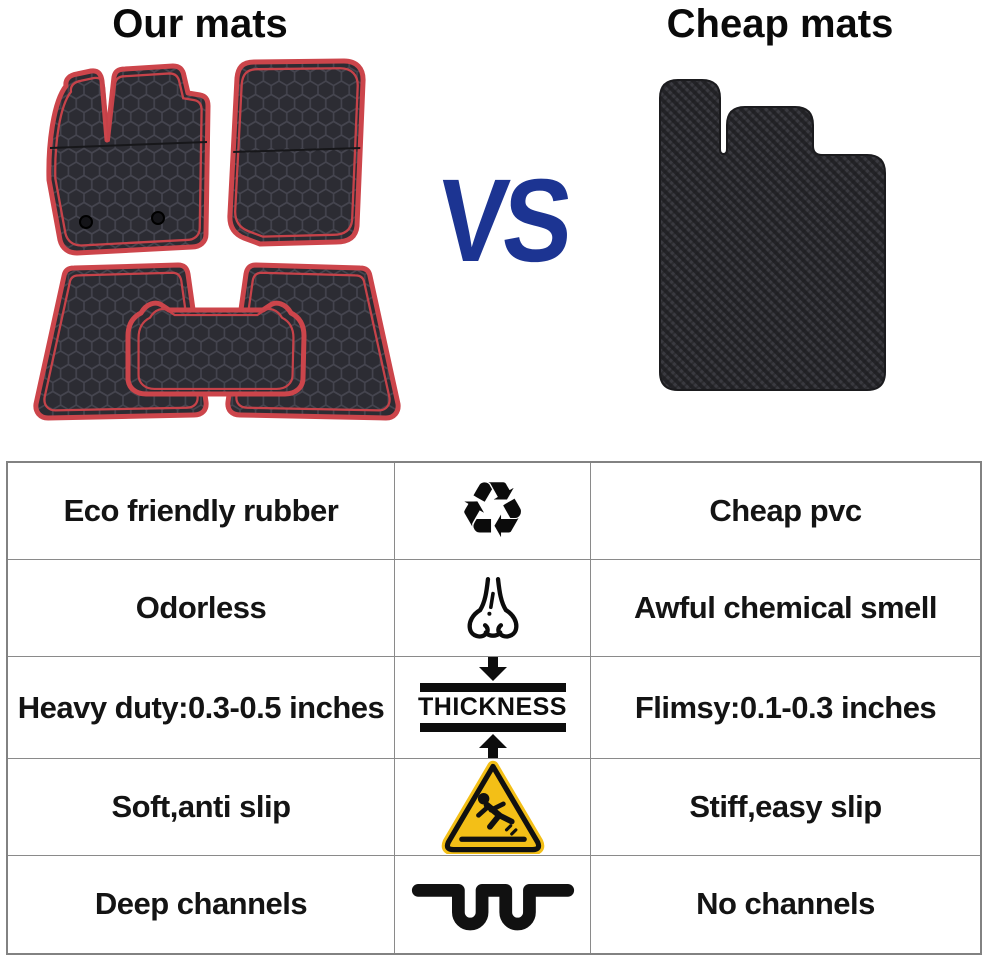  I want to click on feature-our-channels: Deep channels, so click(201, 904).